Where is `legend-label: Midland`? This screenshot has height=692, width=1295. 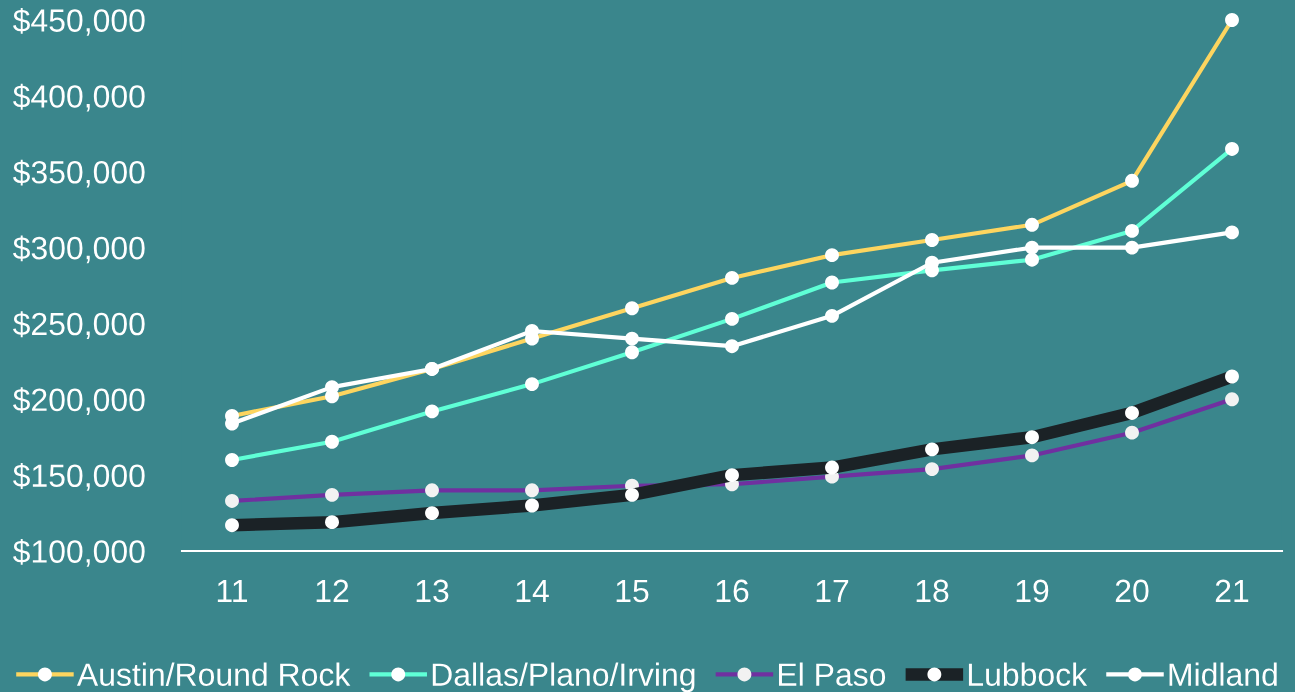
legend-label: Midland is located at coordinates (1223, 674).